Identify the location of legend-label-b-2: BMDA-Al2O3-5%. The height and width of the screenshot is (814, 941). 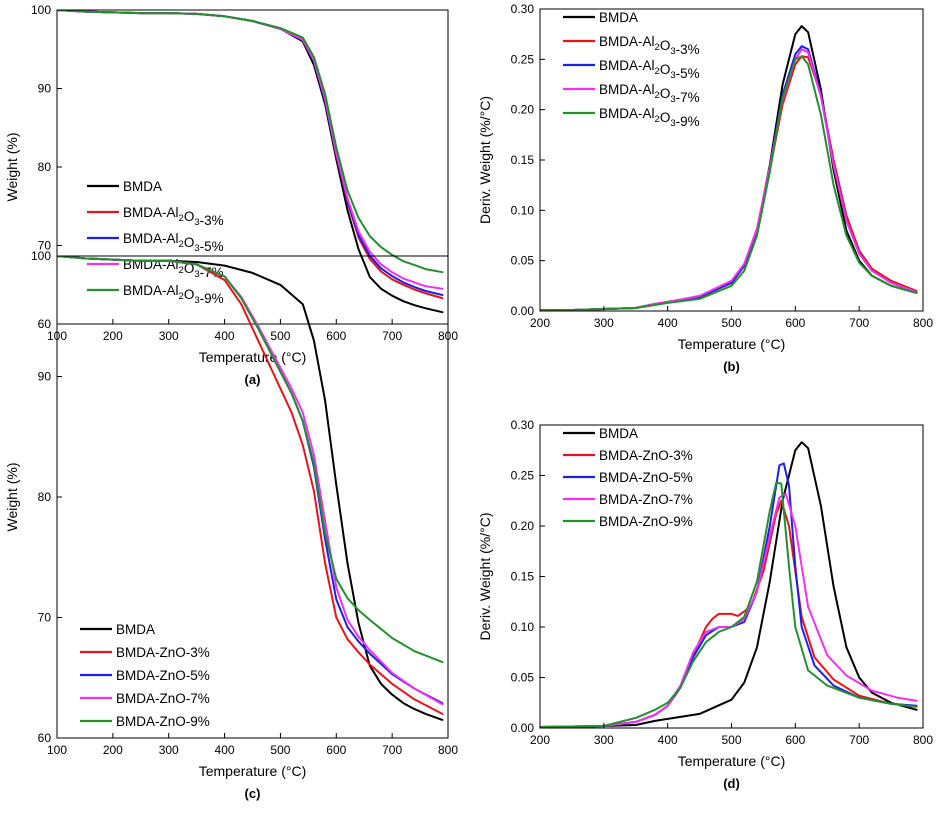
(649, 69).